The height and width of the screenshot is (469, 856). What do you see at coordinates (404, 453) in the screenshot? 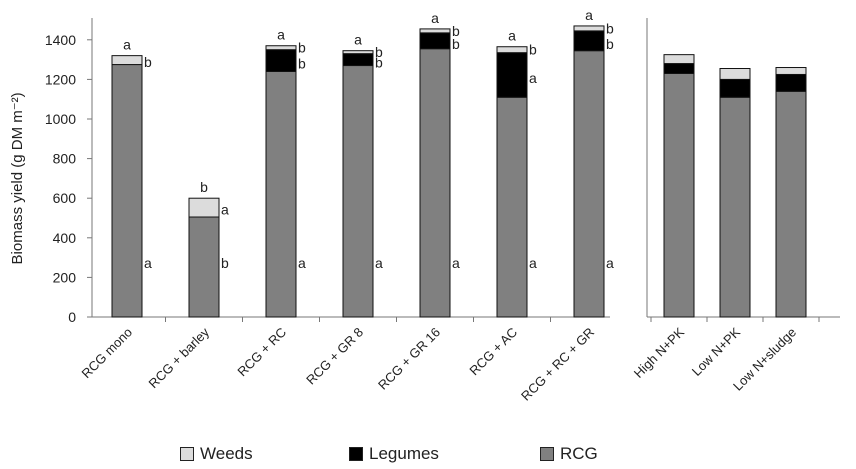
I see `legend-label-legumes: Legumes` at bounding box center [404, 453].